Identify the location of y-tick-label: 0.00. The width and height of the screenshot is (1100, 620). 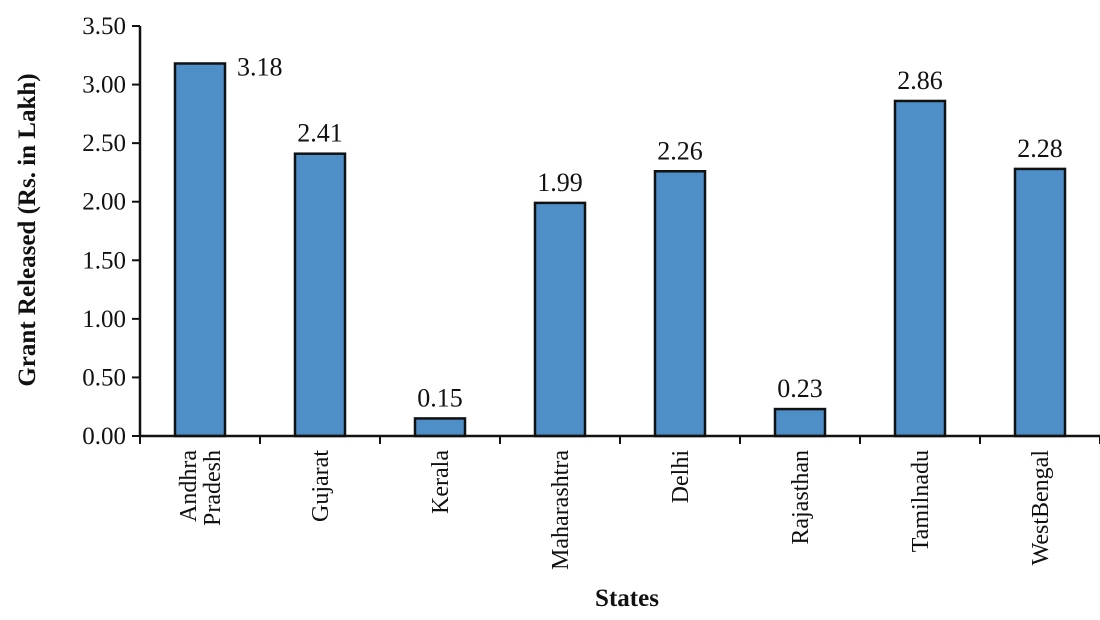
(104, 436).